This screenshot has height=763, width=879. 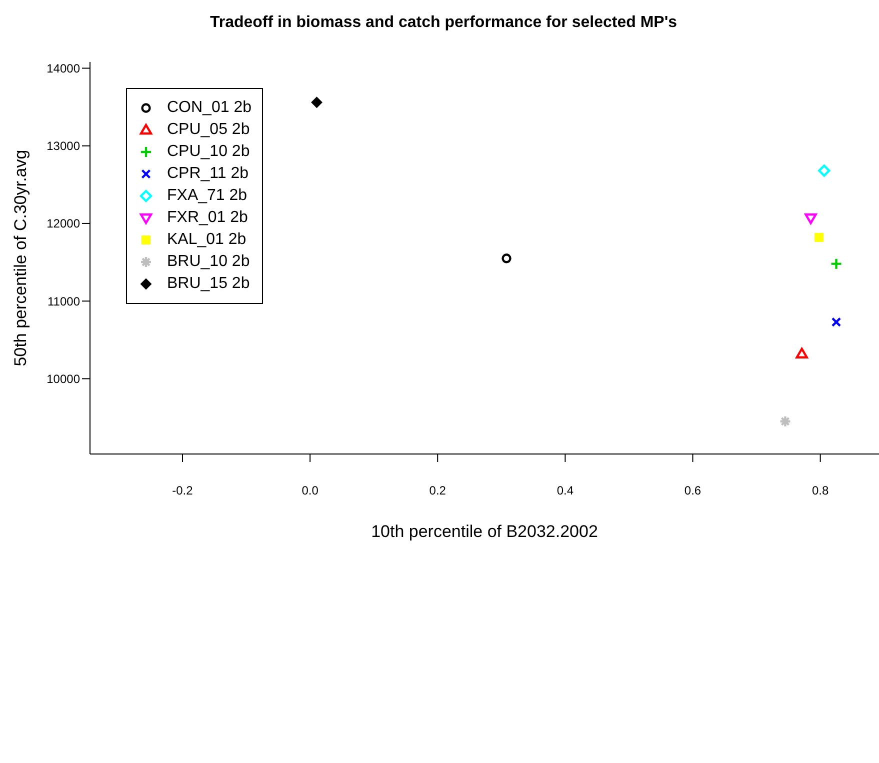 I want to click on legend-label: CON_01 2b, so click(x=209, y=108).